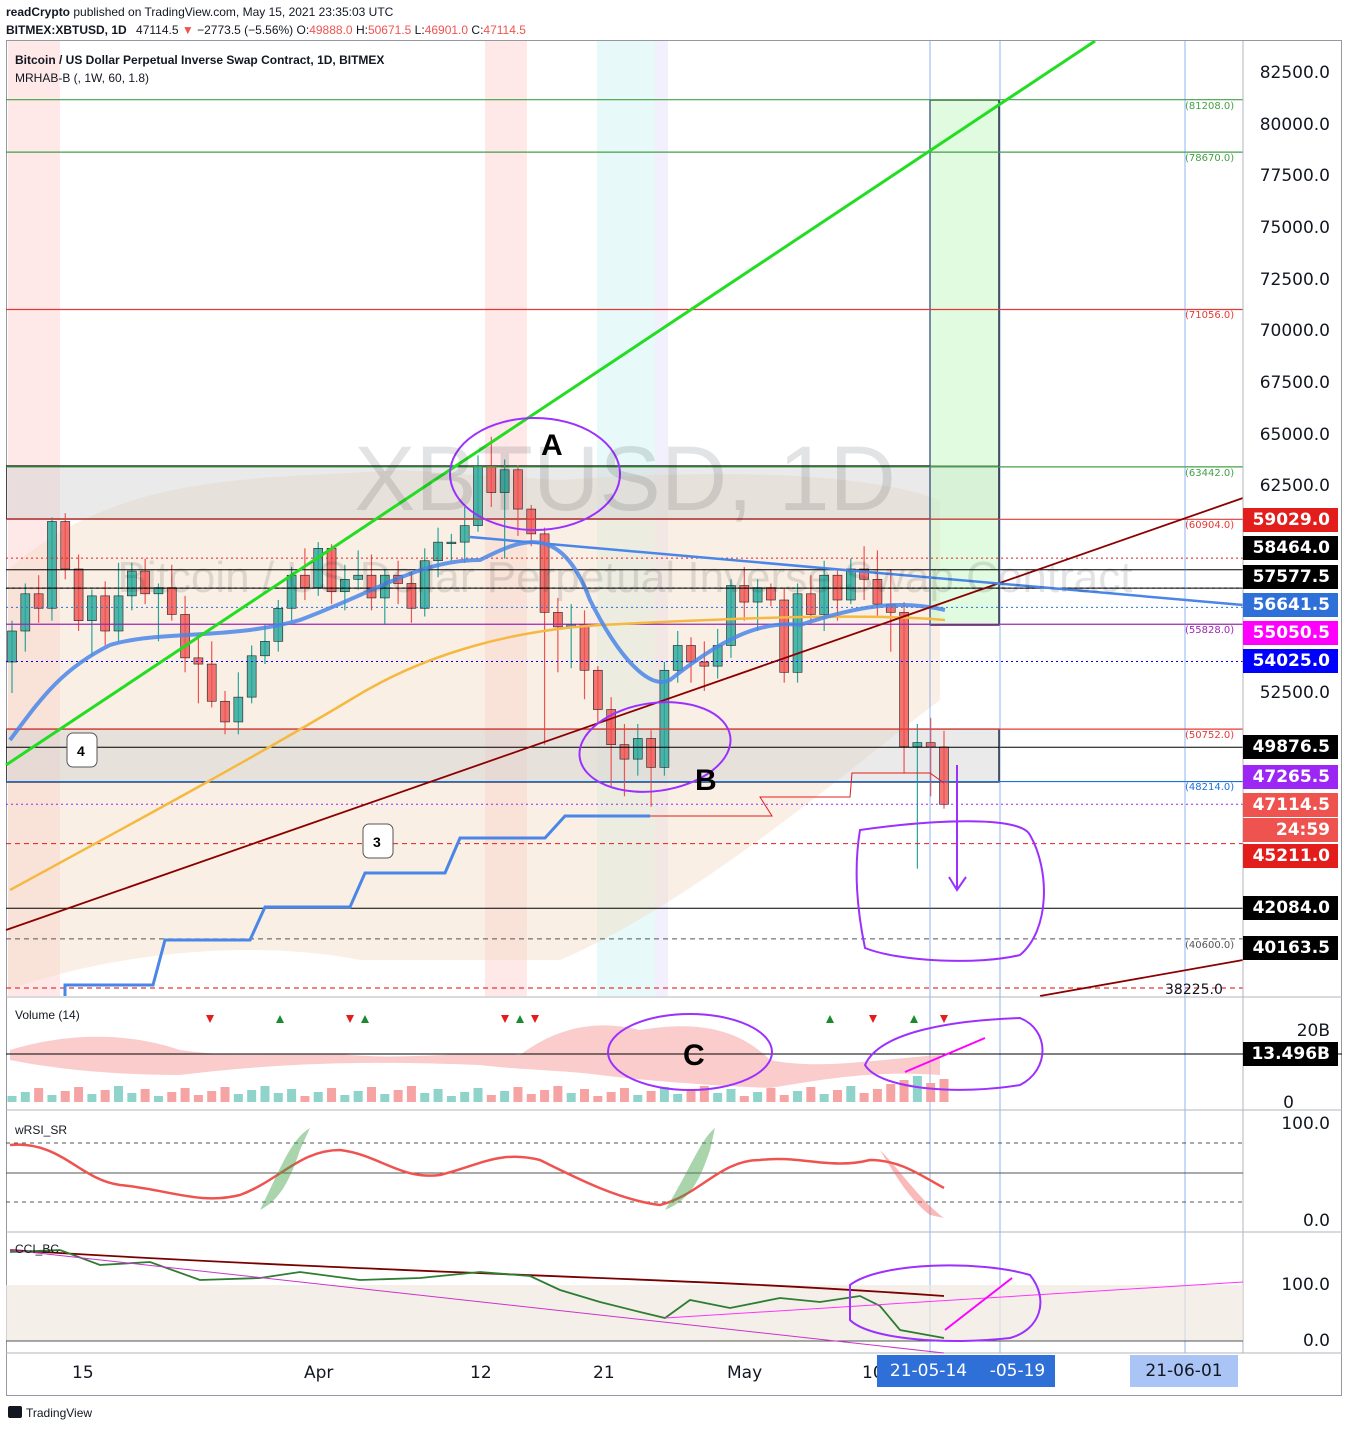 This screenshot has width=1348, height=1433. What do you see at coordinates (1290, 633) in the screenshot?
I see `price-tag: 55050.5` at bounding box center [1290, 633].